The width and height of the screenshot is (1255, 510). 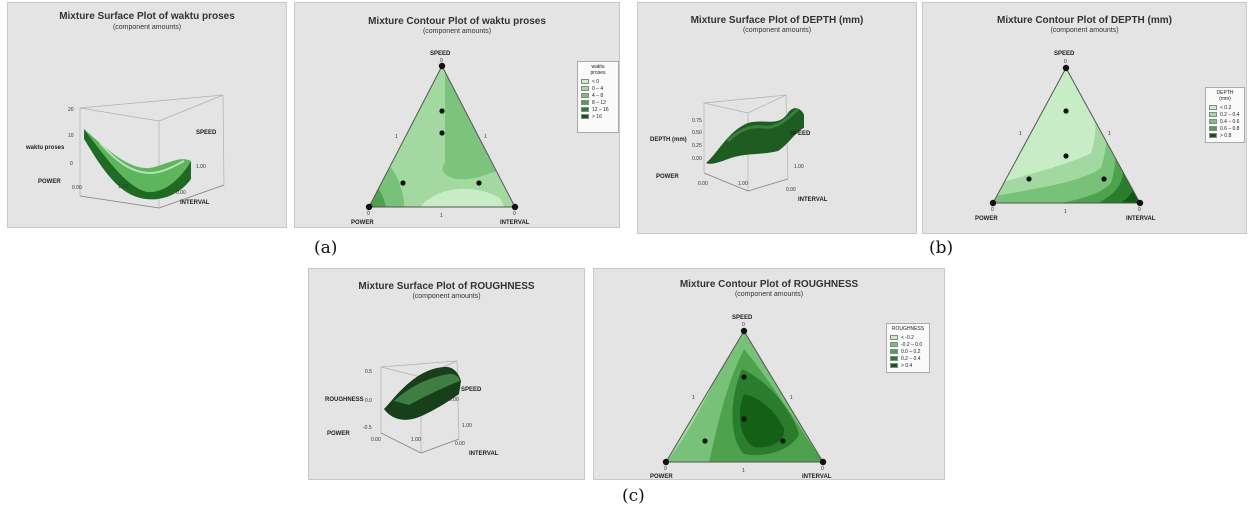 What do you see at coordinates (1225, 128) in the screenshot?
I see `legend-item: 0.6 – 0.8` at bounding box center [1225, 128].